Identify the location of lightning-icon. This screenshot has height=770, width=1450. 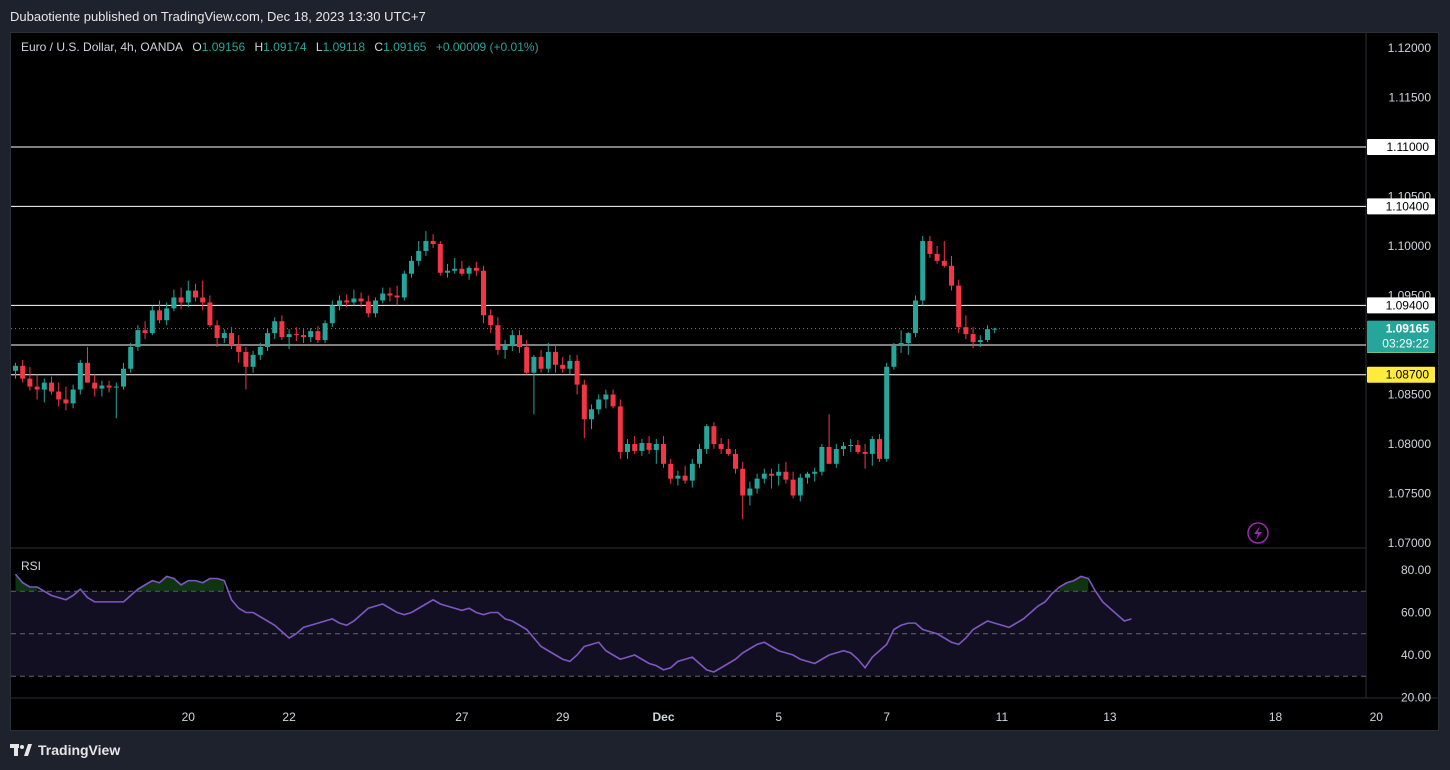
(1258, 533).